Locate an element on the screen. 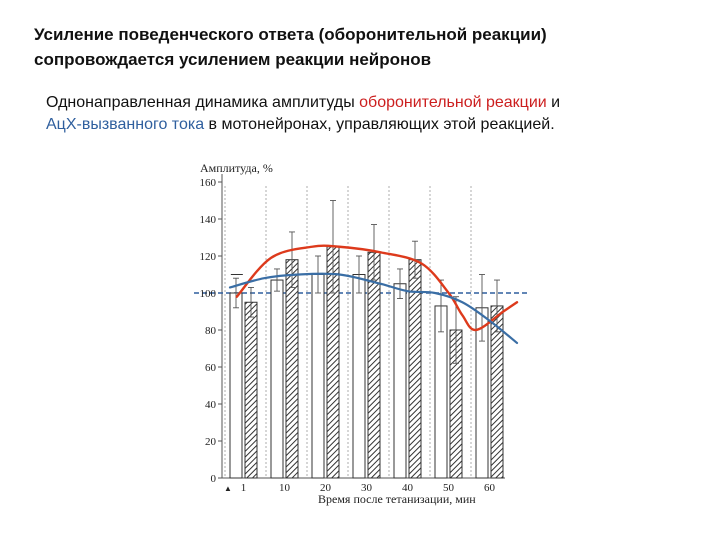  x-tick-label: 40 is located at coordinates (408, 488).